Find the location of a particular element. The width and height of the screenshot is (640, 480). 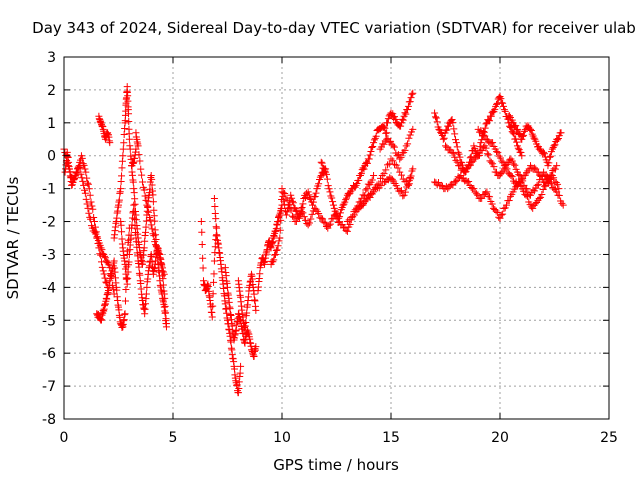

y-tick-label: -7 is located at coordinates (49, 387).